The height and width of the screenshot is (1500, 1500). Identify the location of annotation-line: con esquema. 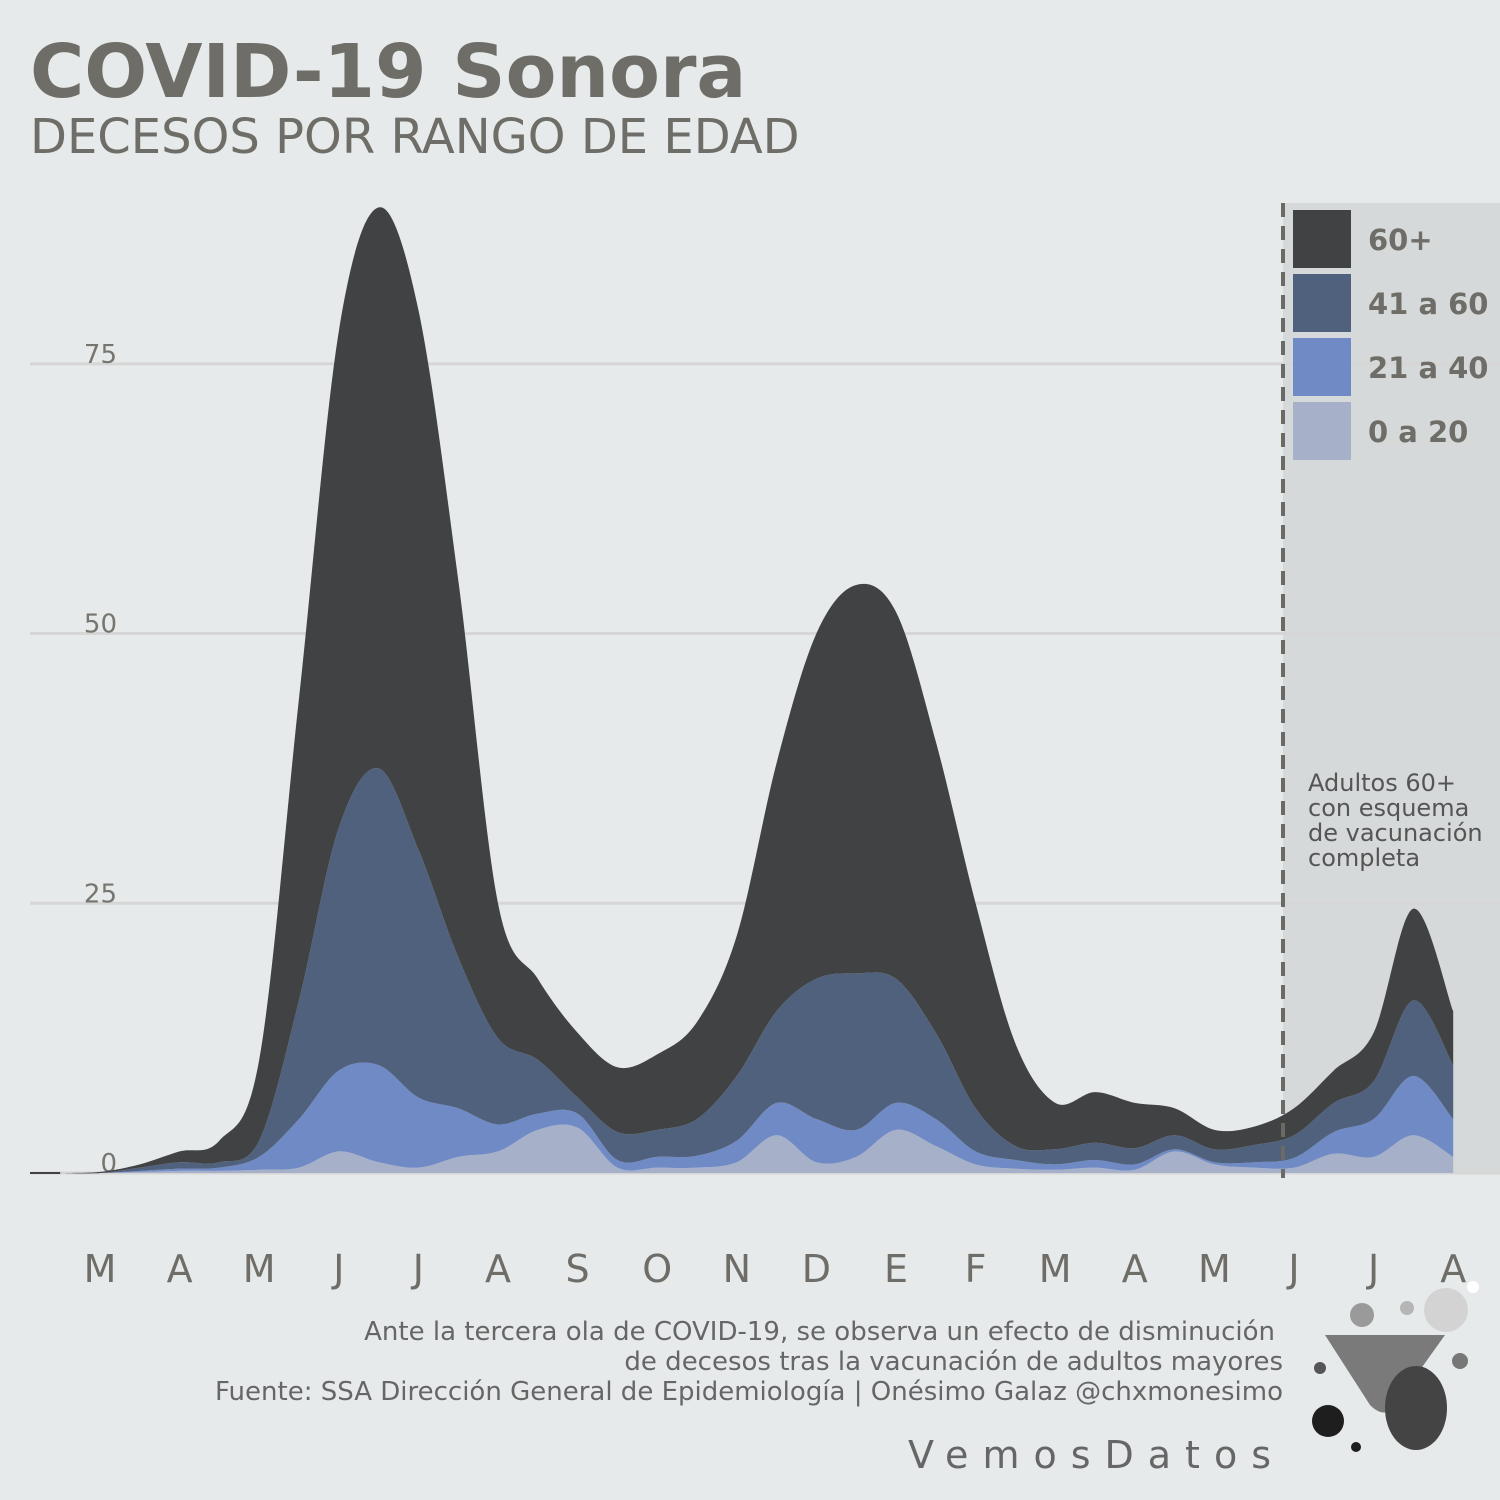
(1388, 808).